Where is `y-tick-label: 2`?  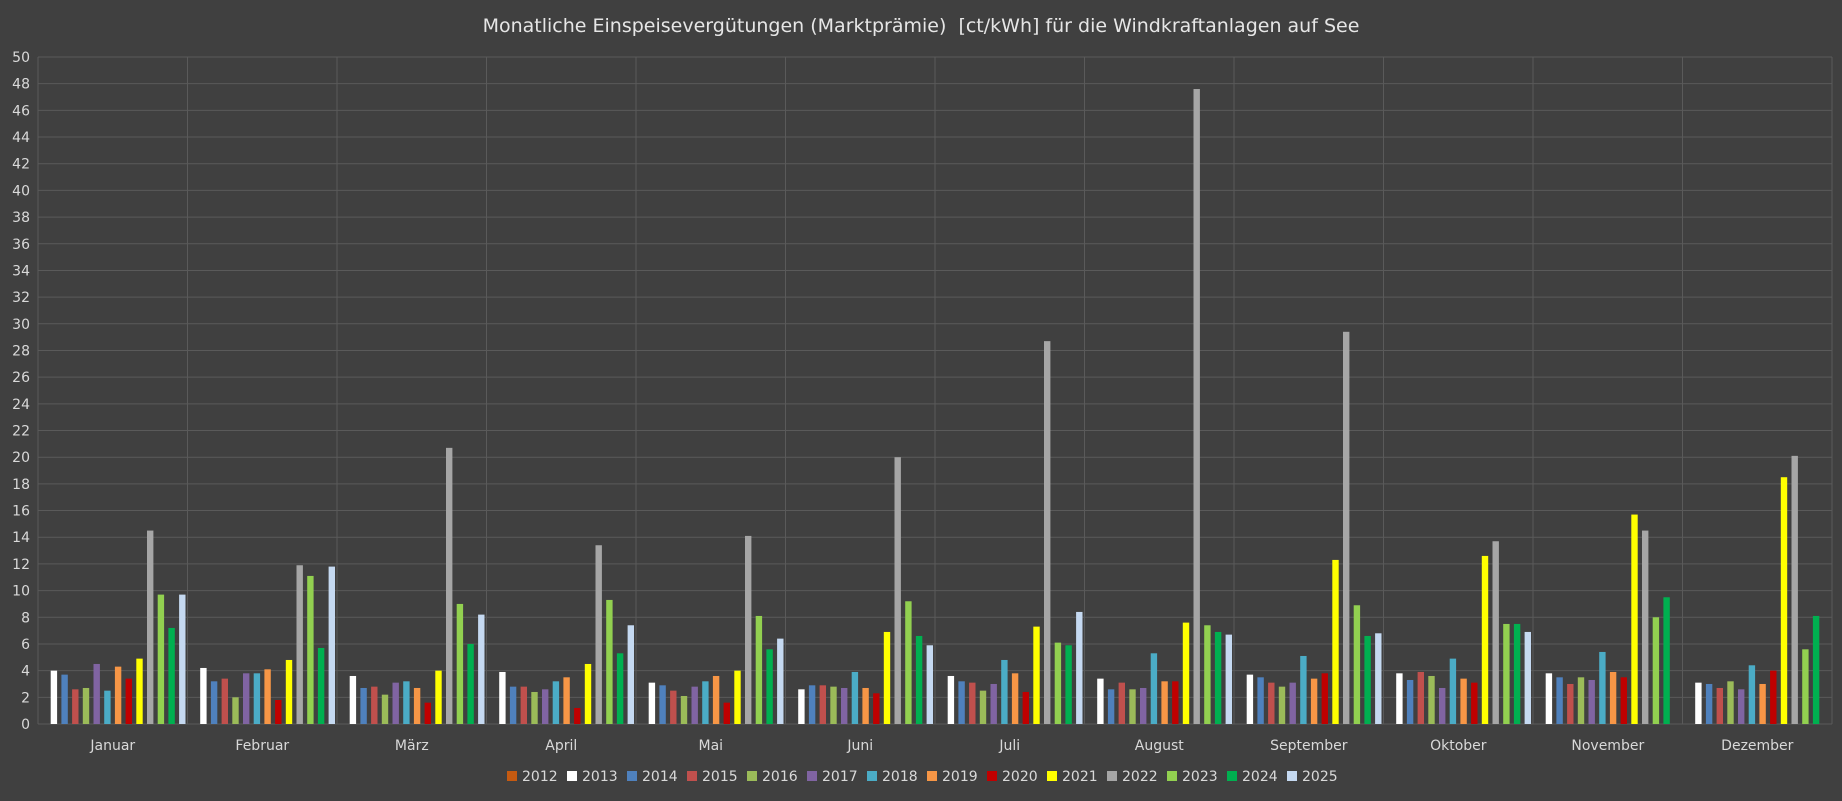 y-tick-label: 2 is located at coordinates (25, 698).